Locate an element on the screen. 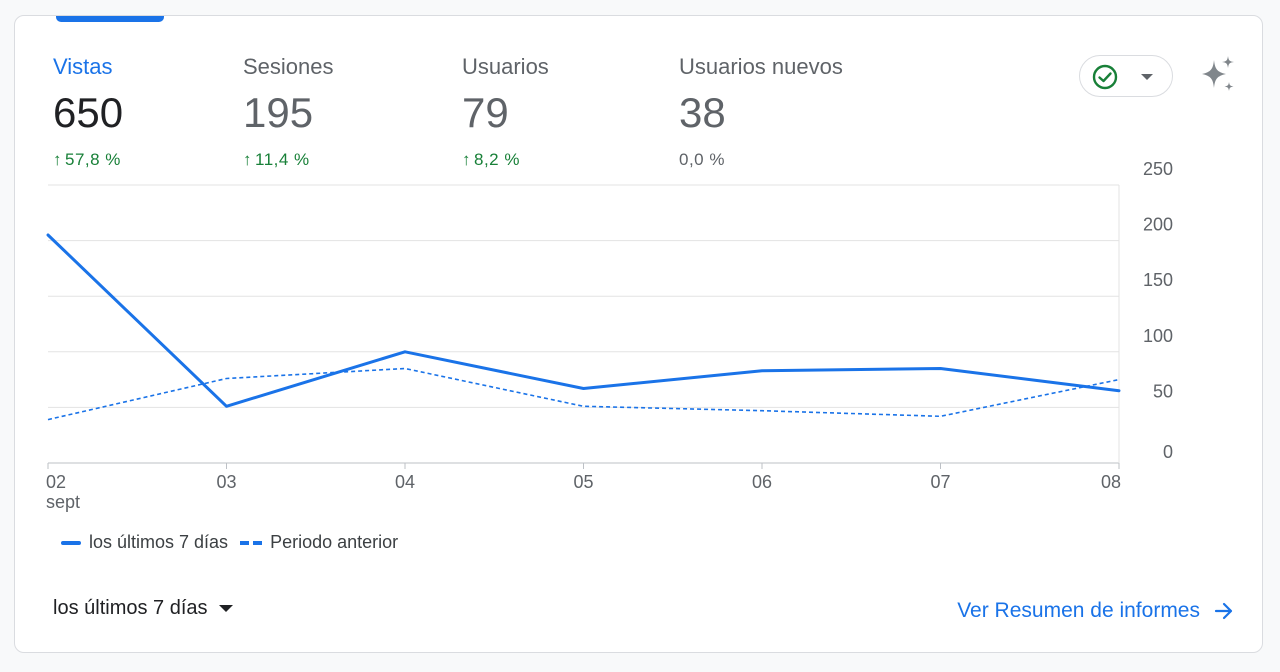 The image size is (1280, 672). y-tick-label: 150 is located at coordinates (1158, 280).